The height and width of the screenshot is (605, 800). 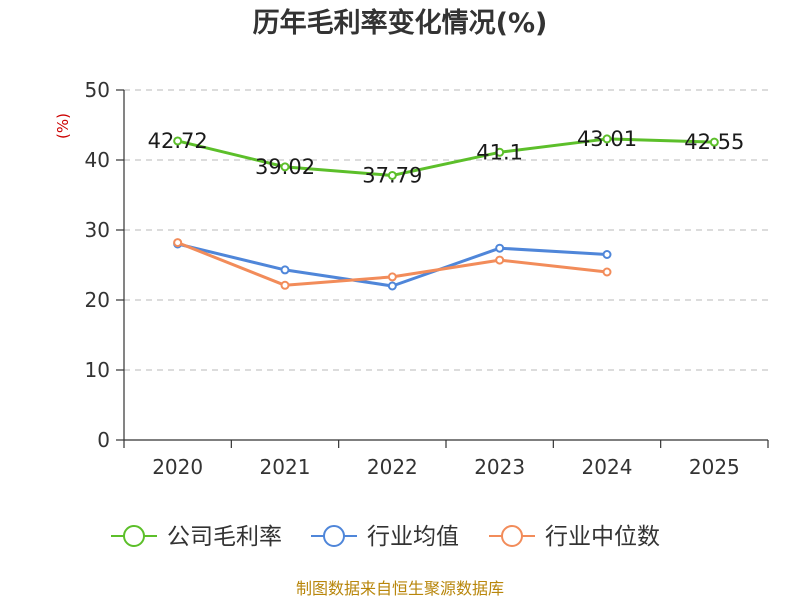 I want to click on data-label-2020: 42.72, so click(x=178, y=141).